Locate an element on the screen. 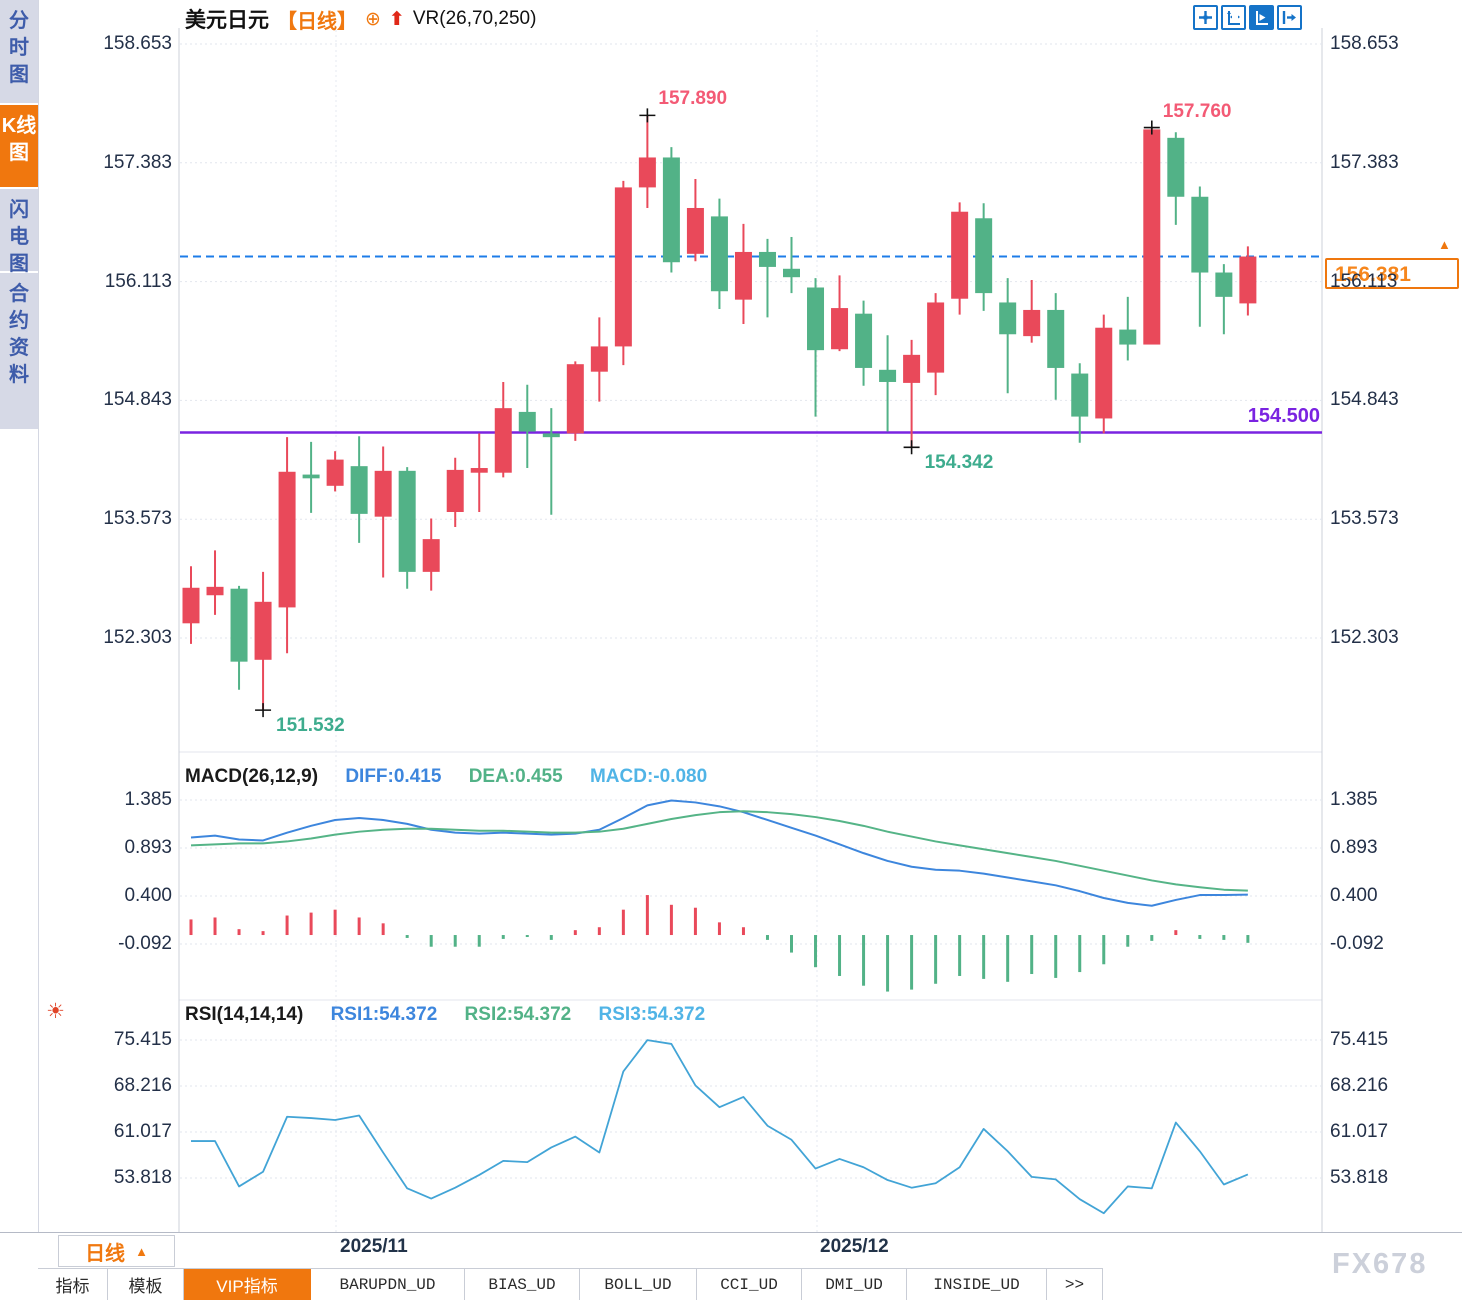  x-axis-date: 2025/11 is located at coordinates (374, 1246).